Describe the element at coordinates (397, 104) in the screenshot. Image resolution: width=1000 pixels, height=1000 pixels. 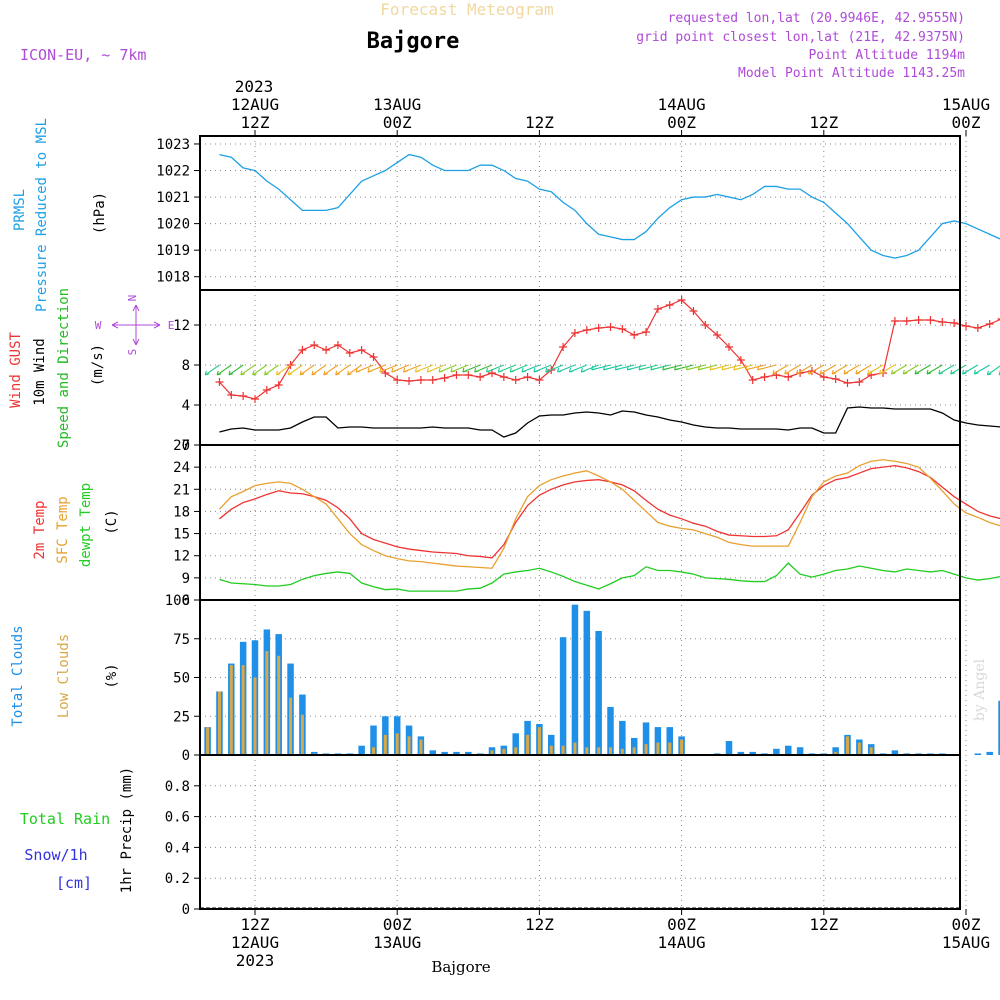
I see `top-tick-date: 13AUG` at that location.